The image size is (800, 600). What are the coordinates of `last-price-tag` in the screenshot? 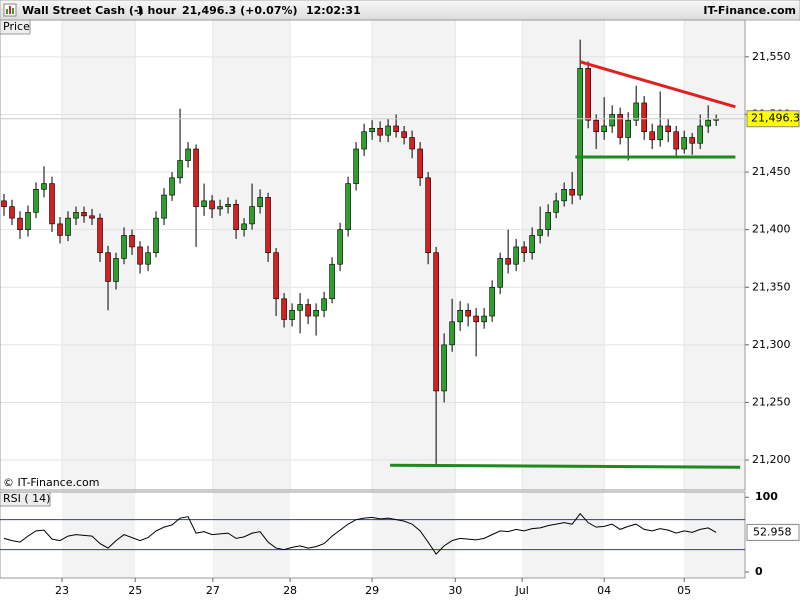 It's located at (773, 119).